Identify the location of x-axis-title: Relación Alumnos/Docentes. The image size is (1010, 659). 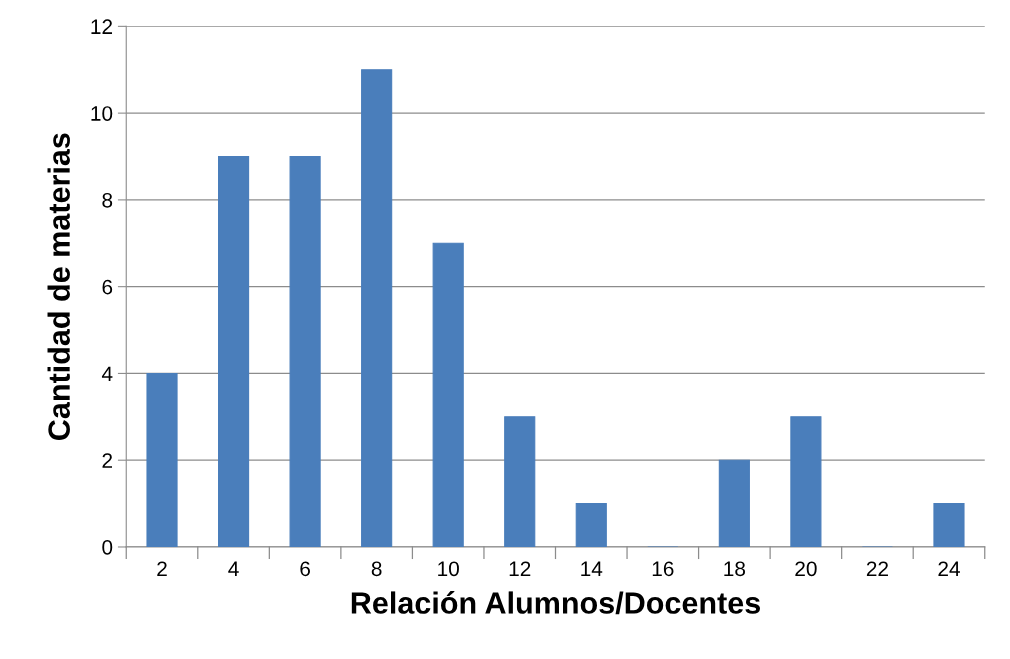
(555, 603).